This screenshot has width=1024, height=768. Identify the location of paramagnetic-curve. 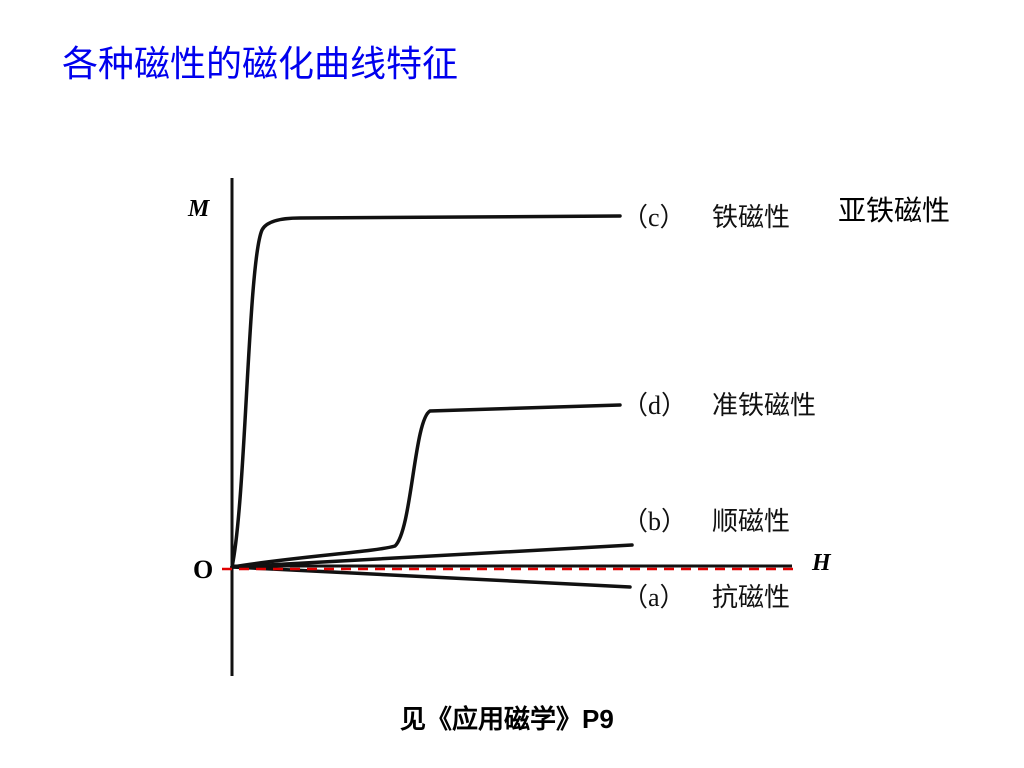
(432, 556).